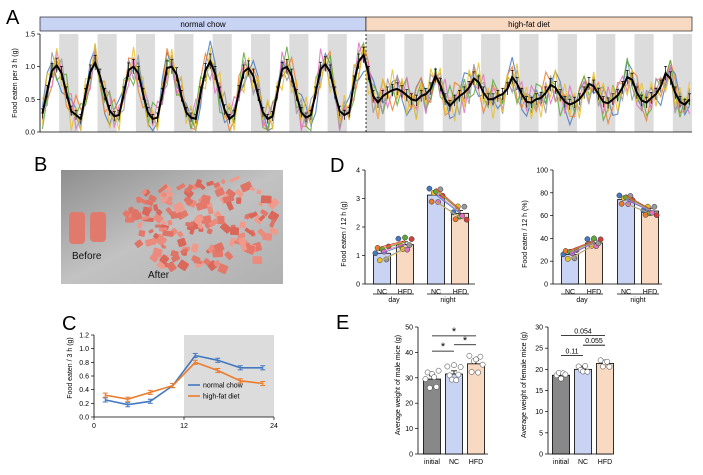  I want to click on significance-star: *, so click(454, 332).